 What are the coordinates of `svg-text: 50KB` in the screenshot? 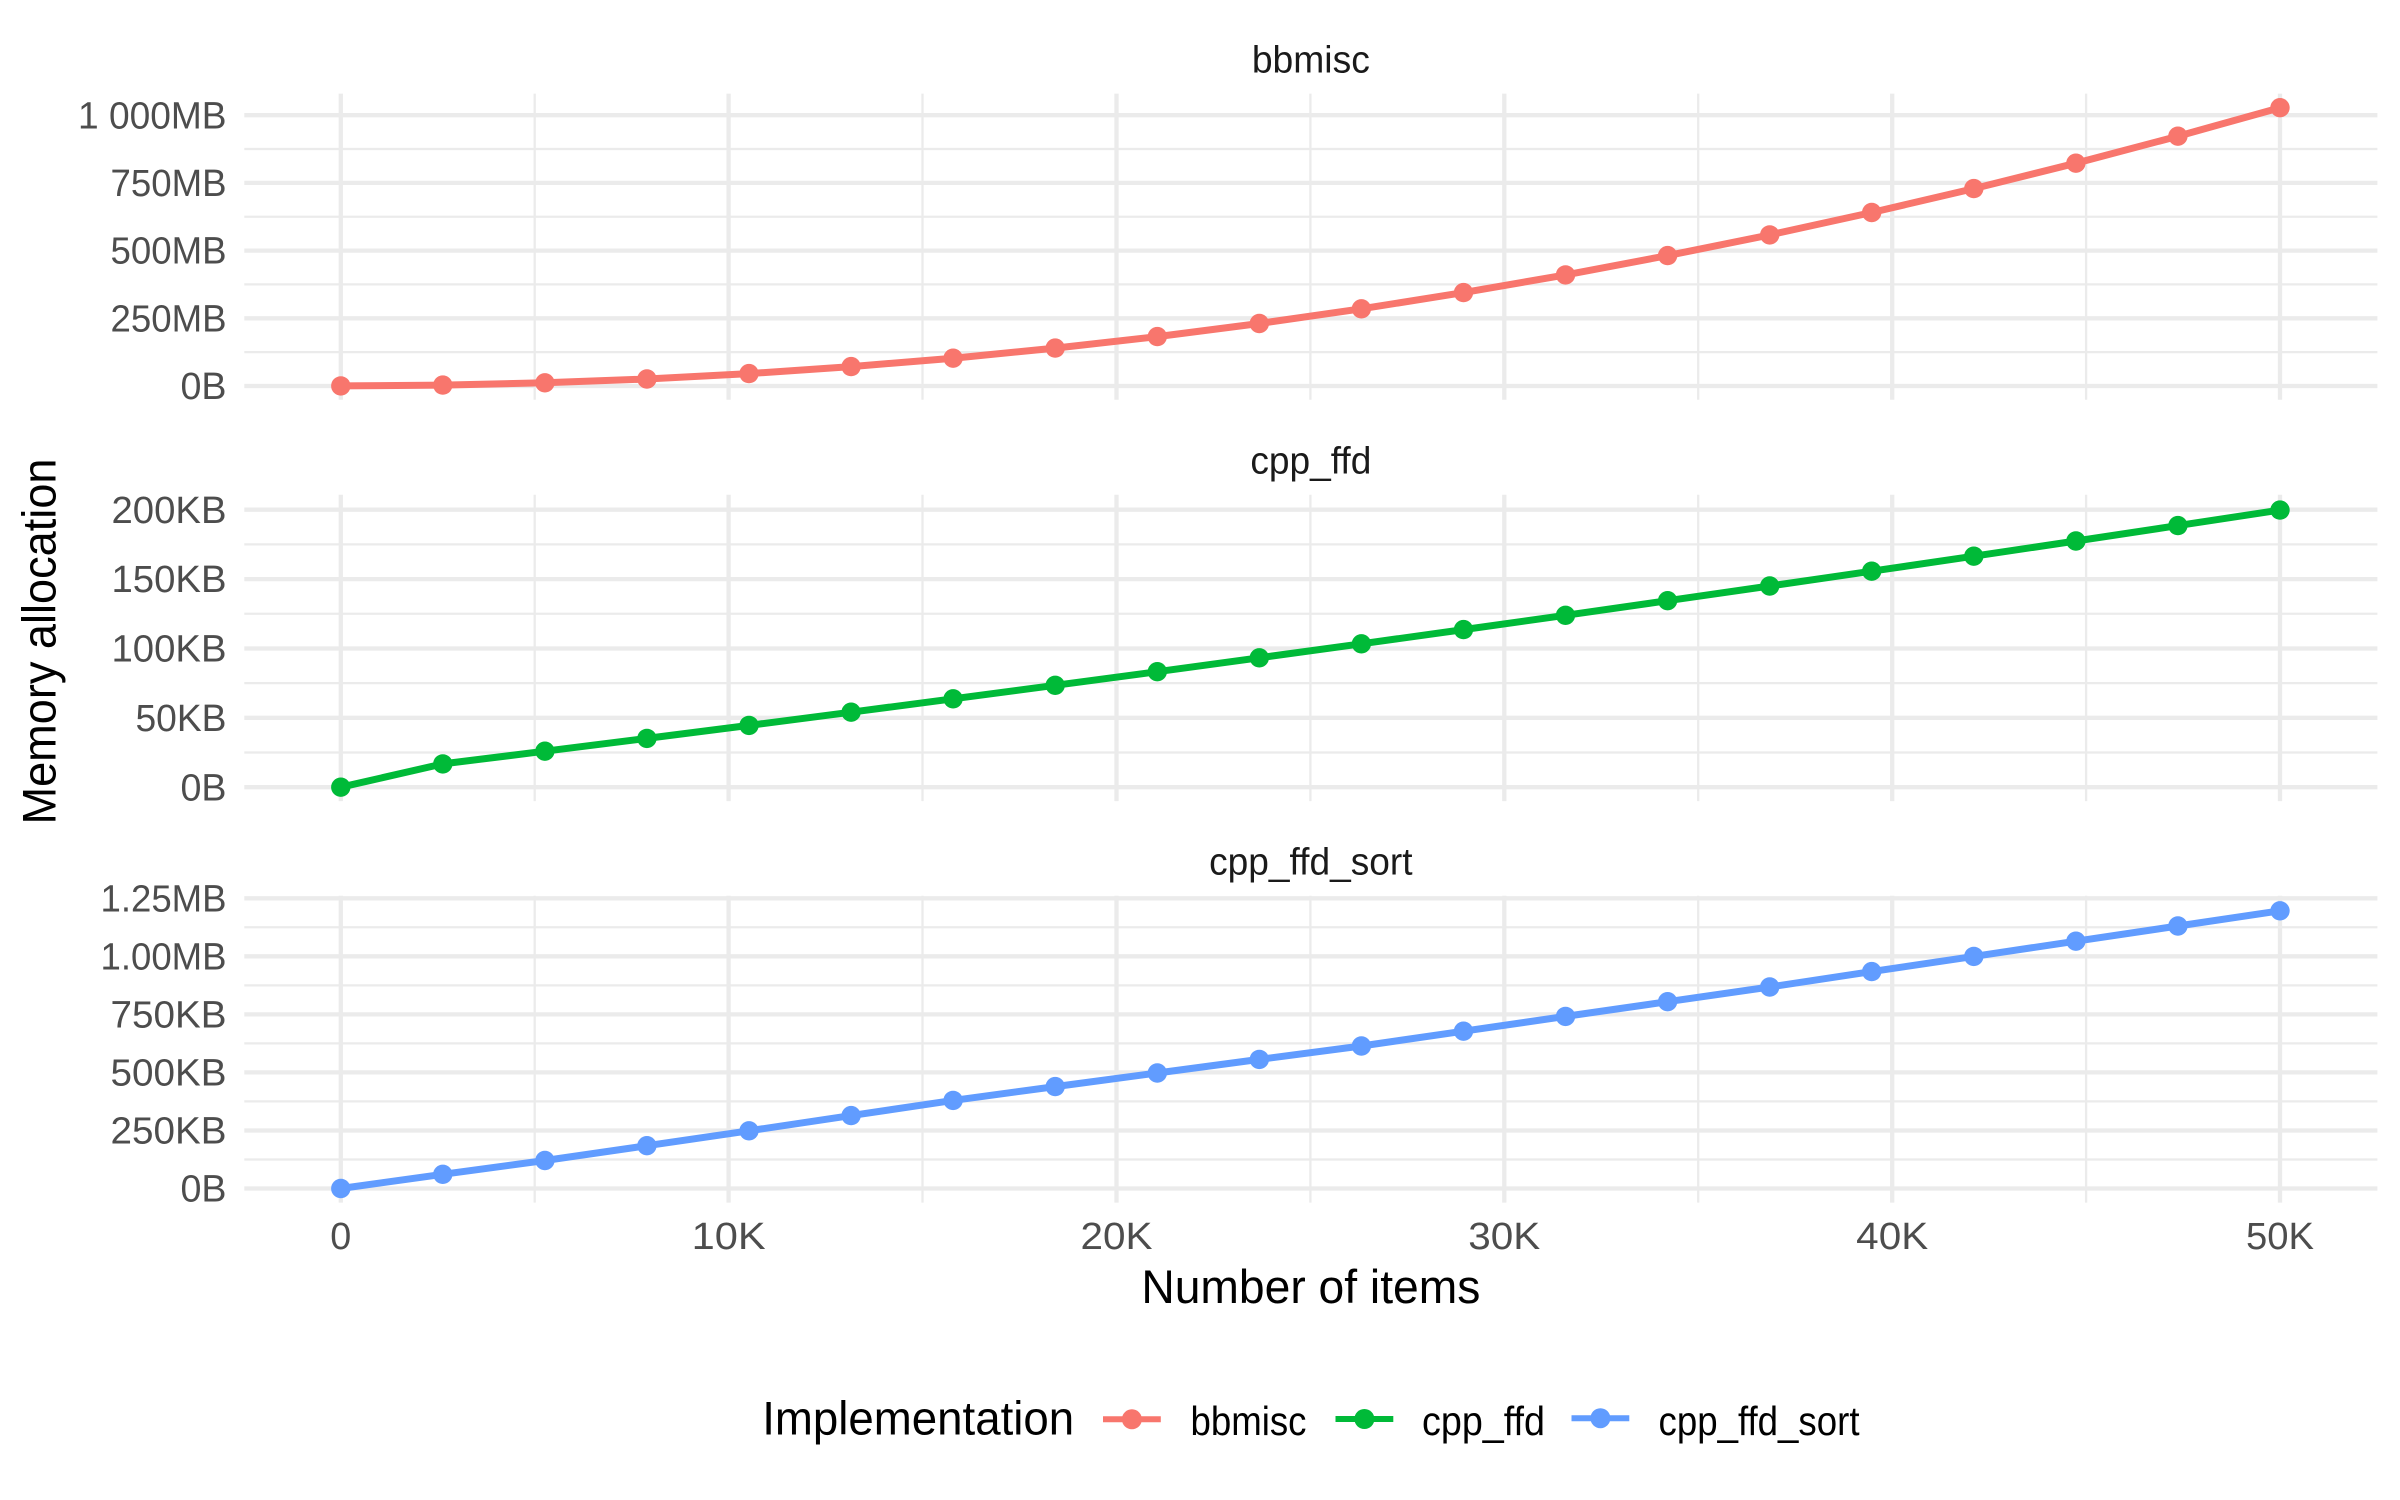 It's located at (181, 719).